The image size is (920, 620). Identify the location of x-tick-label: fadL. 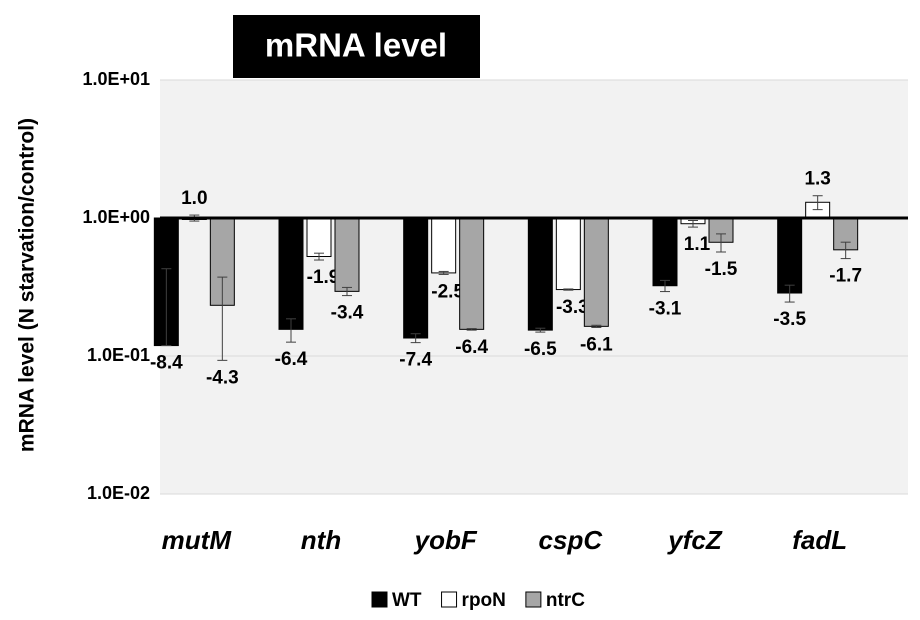
(819, 540).